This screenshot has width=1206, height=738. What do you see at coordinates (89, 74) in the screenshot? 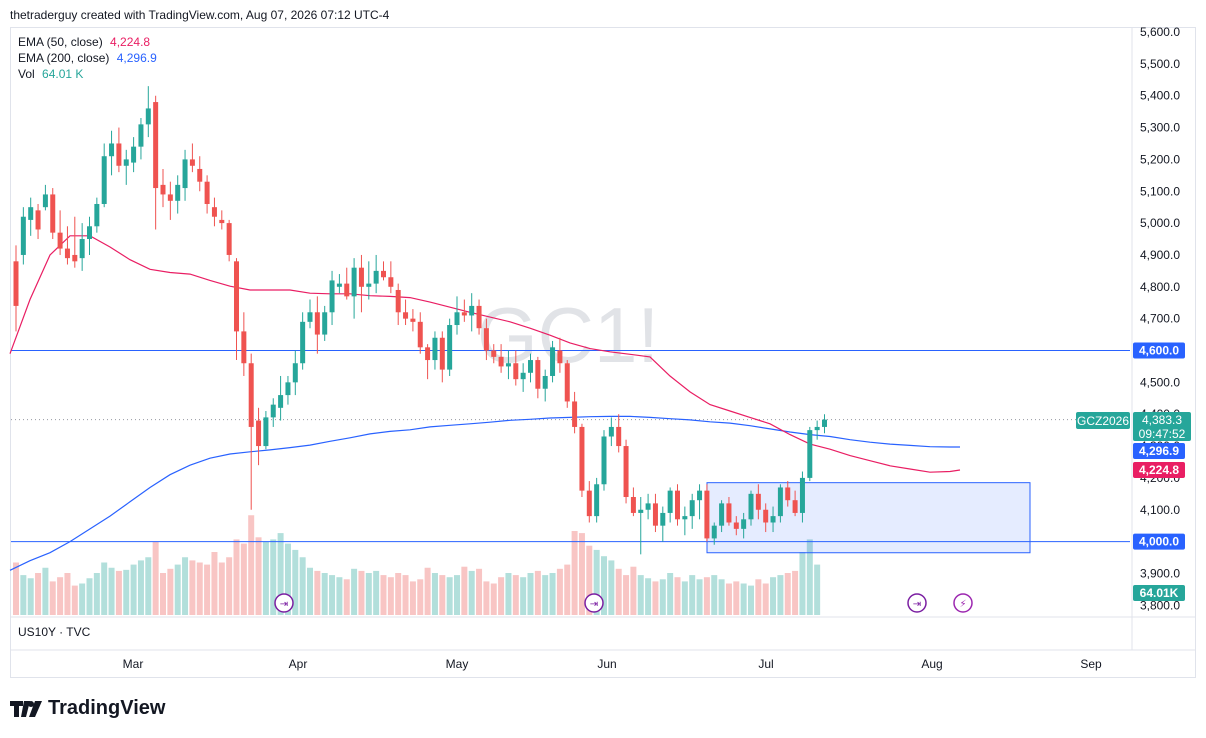
I see `legend-volume: Vol 64.01 K` at bounding box center [89, 74].